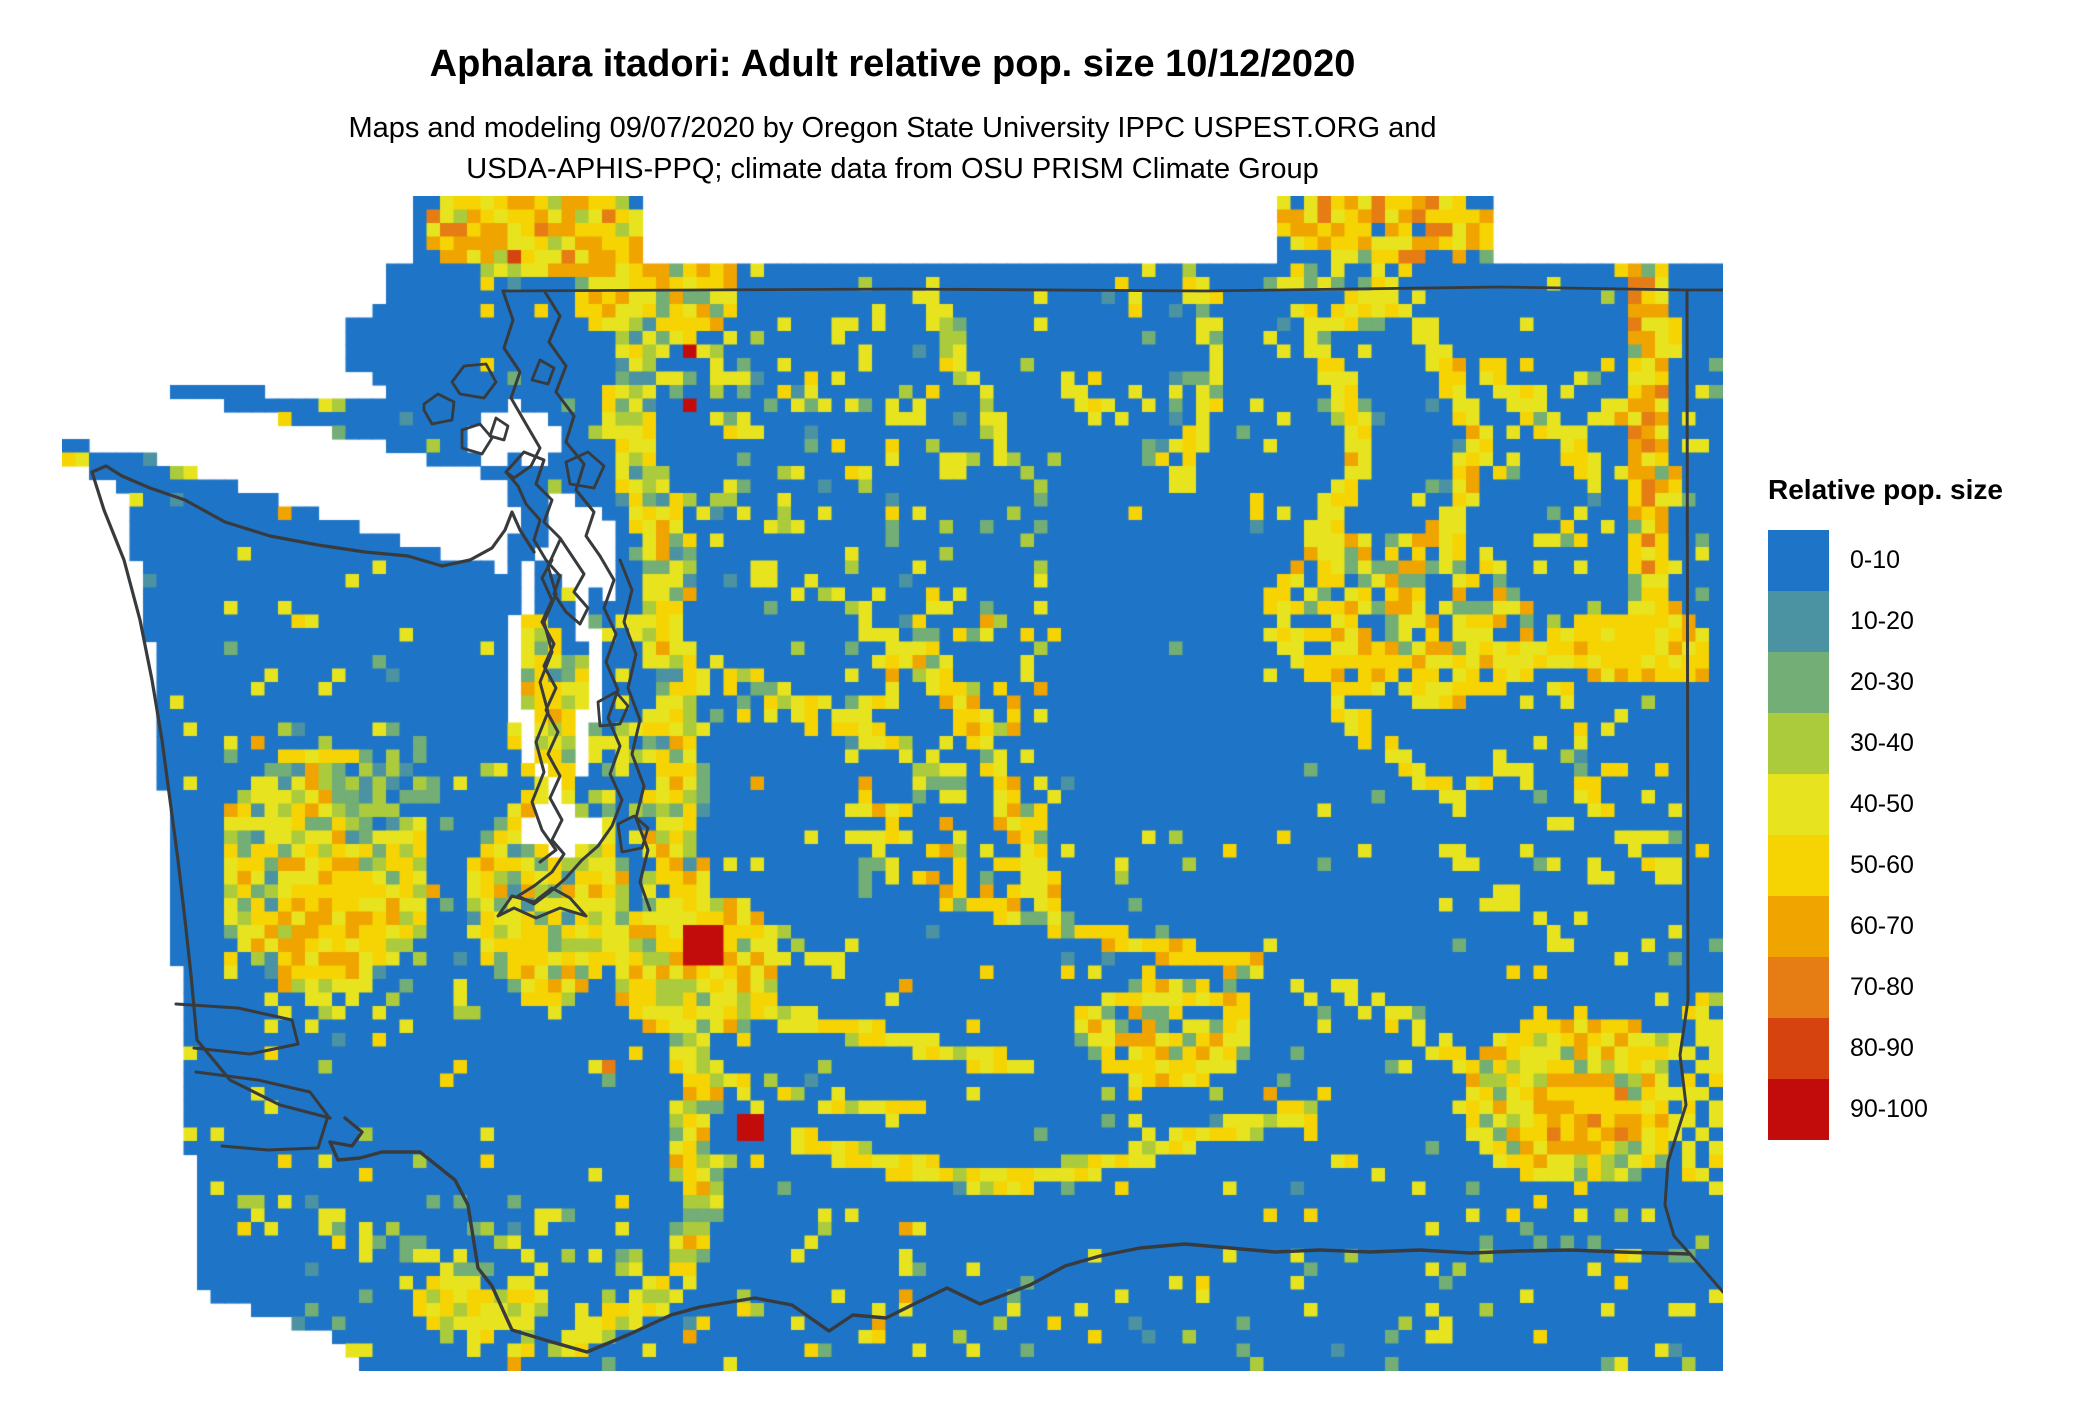  Describe the element at coordinates (1934, 560) in the screenshot. I see `legend-item: 0-10` at that location.